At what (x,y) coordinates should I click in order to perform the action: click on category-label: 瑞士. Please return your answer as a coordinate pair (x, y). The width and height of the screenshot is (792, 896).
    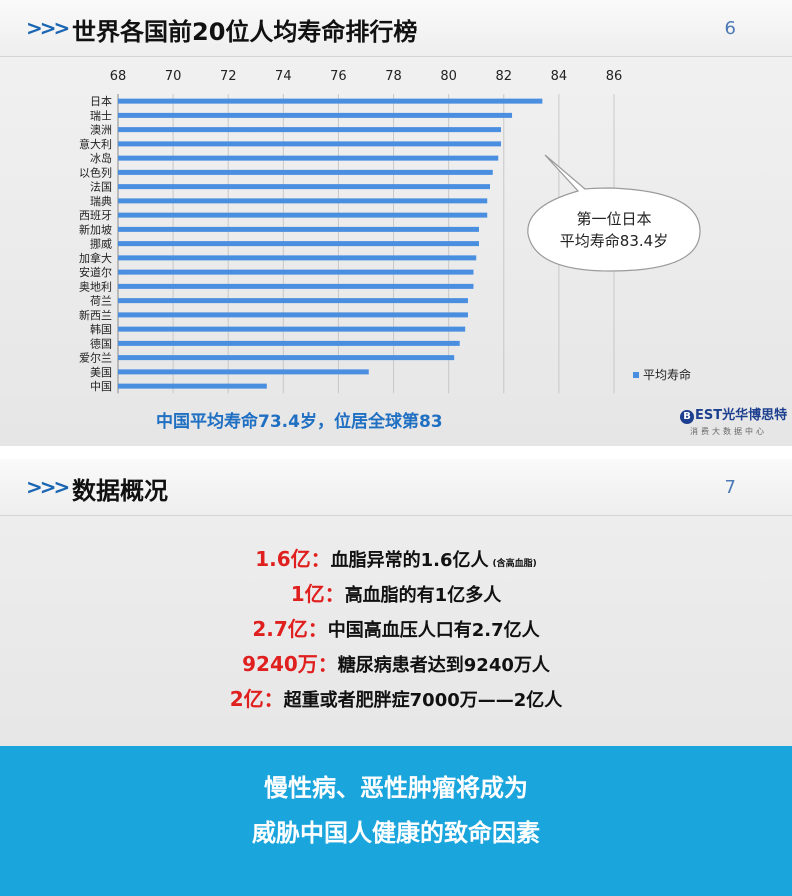
    Looking at the image, I should click on (101, 115).